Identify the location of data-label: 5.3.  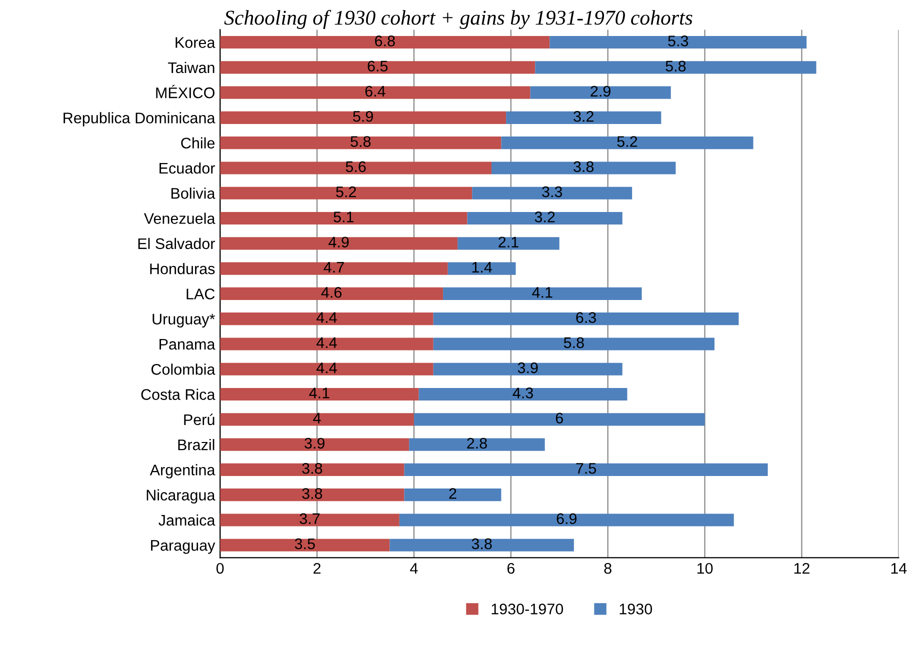
(678, 41).